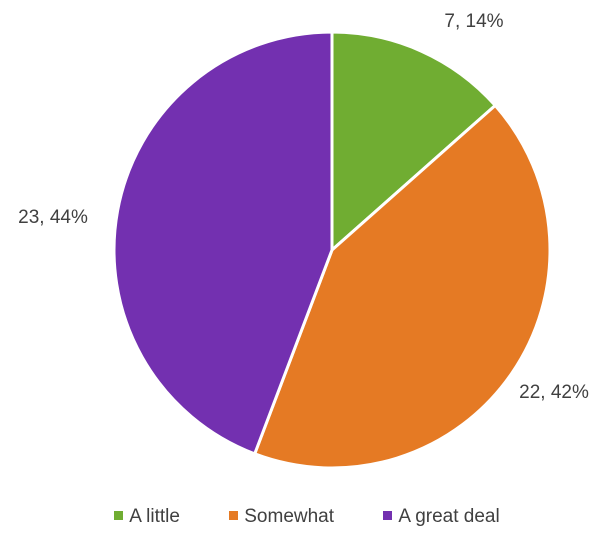 This screenshot has width=614, height=534. Describe the element at coordinates (53, 217) in the screenshot. I see `data-label-a-great-deal: 23, 44%` at that location.